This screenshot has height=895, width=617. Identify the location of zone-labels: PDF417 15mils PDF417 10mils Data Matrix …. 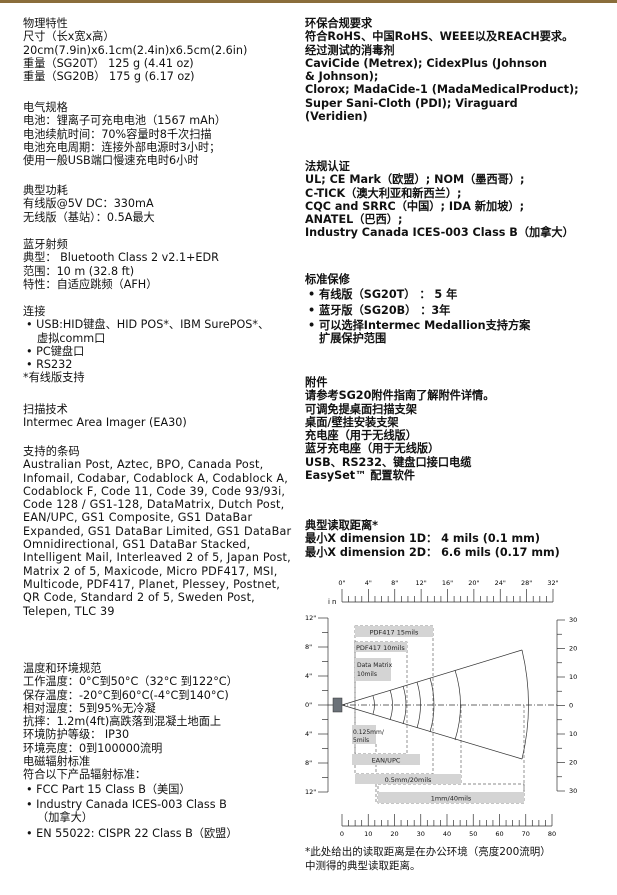
(412, 716).